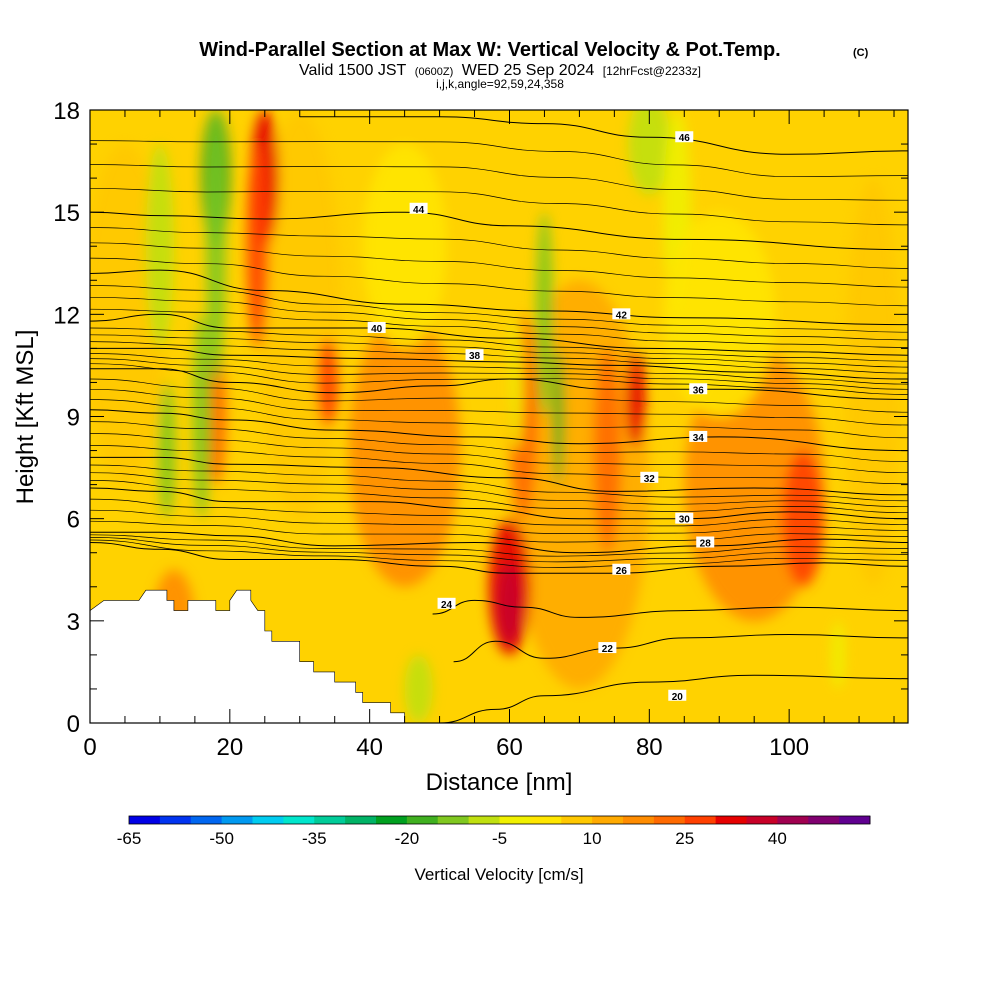  What do you see at coordinates (684, 838) in the screenshot?
I see `colorbar-tick-label: 25` at bounding box center [684, 838].